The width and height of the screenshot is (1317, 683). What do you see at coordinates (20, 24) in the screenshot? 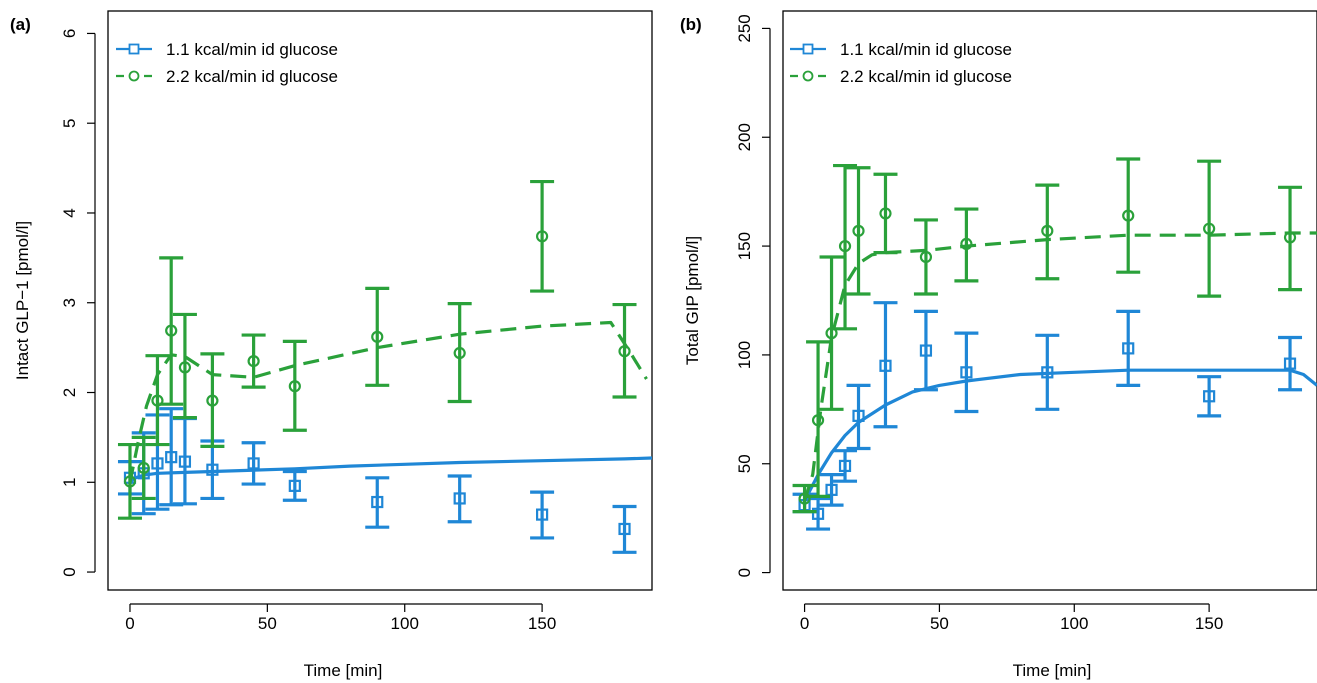
I see `panel-tag: (a)` at bounding box center [20, 24].